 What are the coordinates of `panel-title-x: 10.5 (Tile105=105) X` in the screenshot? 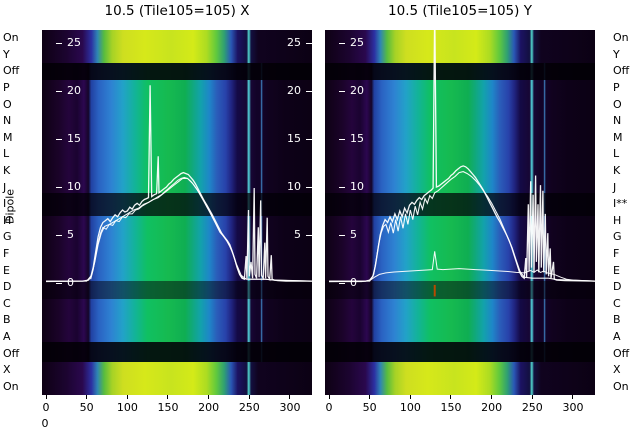 It's located at (177, 11).